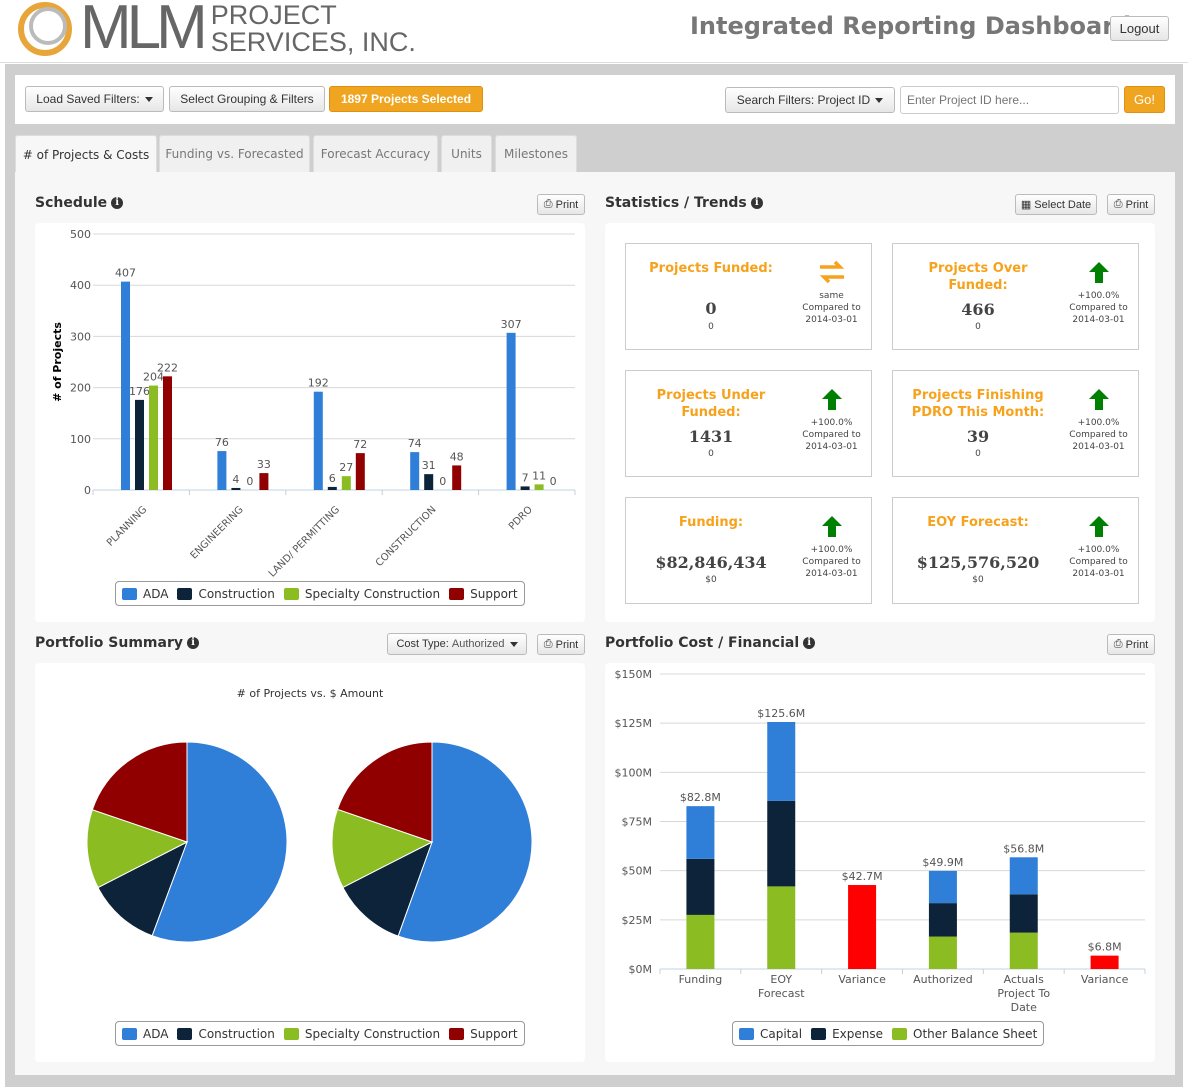 The image size is (1188, 1087). I want to click on stats-title: Statistics / Trends i, so click(684, 203).